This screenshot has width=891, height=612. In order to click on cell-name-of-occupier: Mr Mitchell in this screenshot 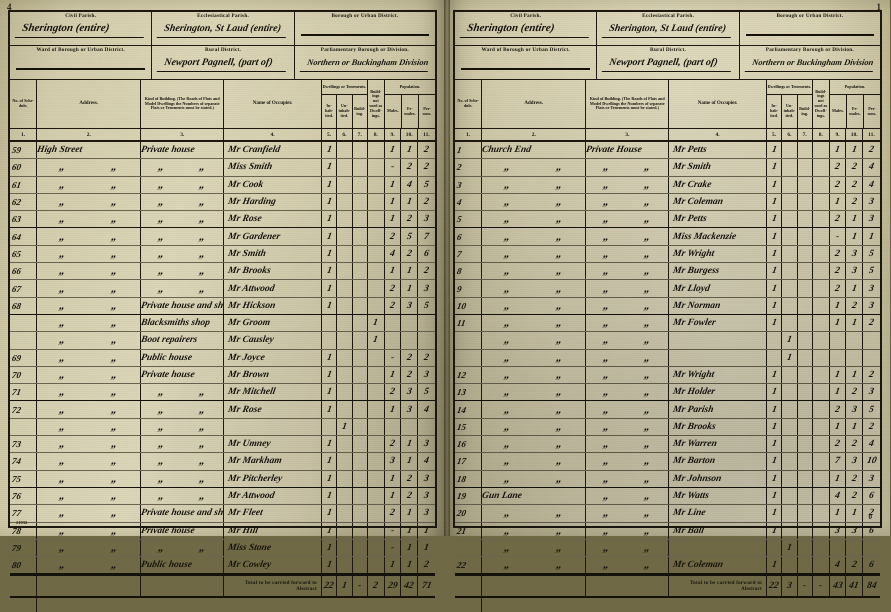, I will do `click(273, 392)`.